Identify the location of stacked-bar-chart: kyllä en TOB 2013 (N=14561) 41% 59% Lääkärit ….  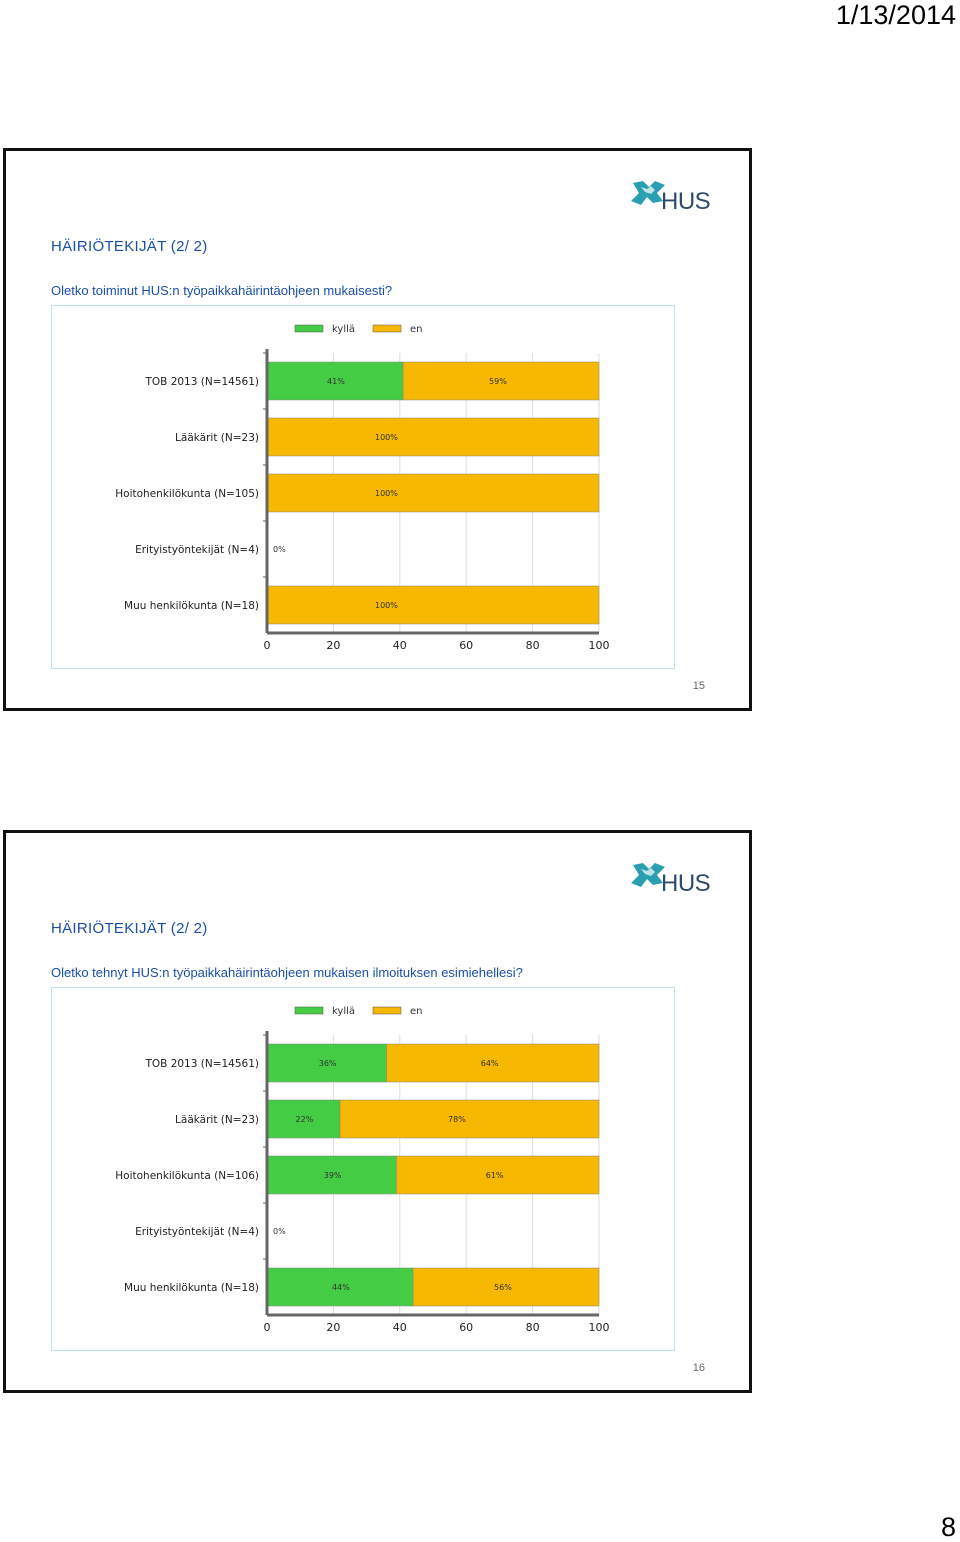
(362, 488).